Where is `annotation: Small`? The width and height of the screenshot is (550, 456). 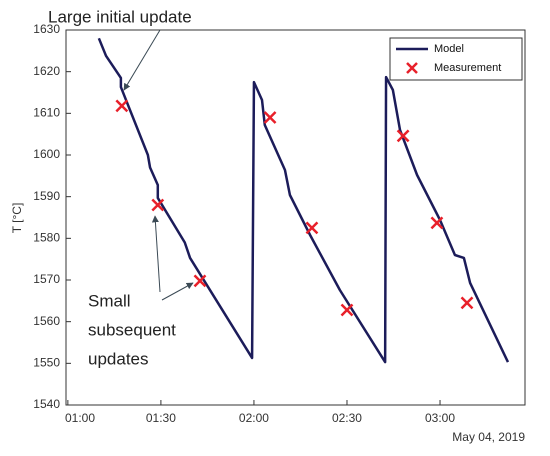
annotation: Small is located at coordinates (109, 300).